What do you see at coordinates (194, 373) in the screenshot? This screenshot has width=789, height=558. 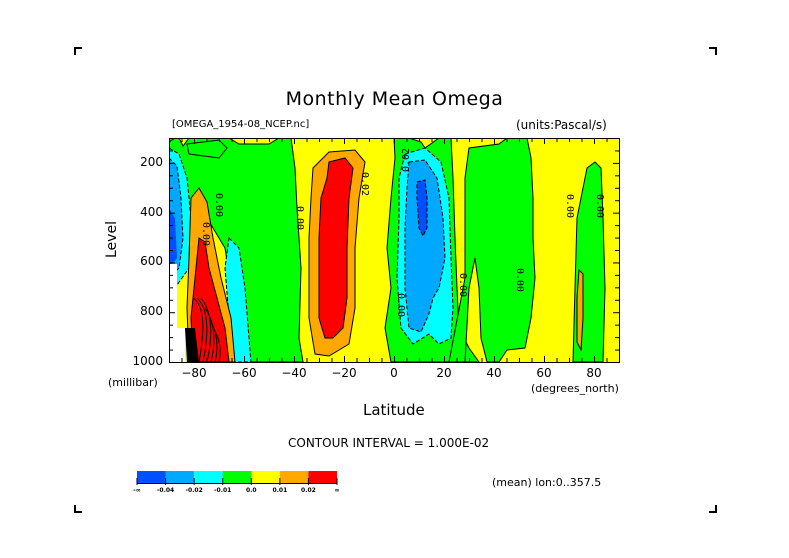 I see `x-tick-label: −80` at bounding box center [194, 373].